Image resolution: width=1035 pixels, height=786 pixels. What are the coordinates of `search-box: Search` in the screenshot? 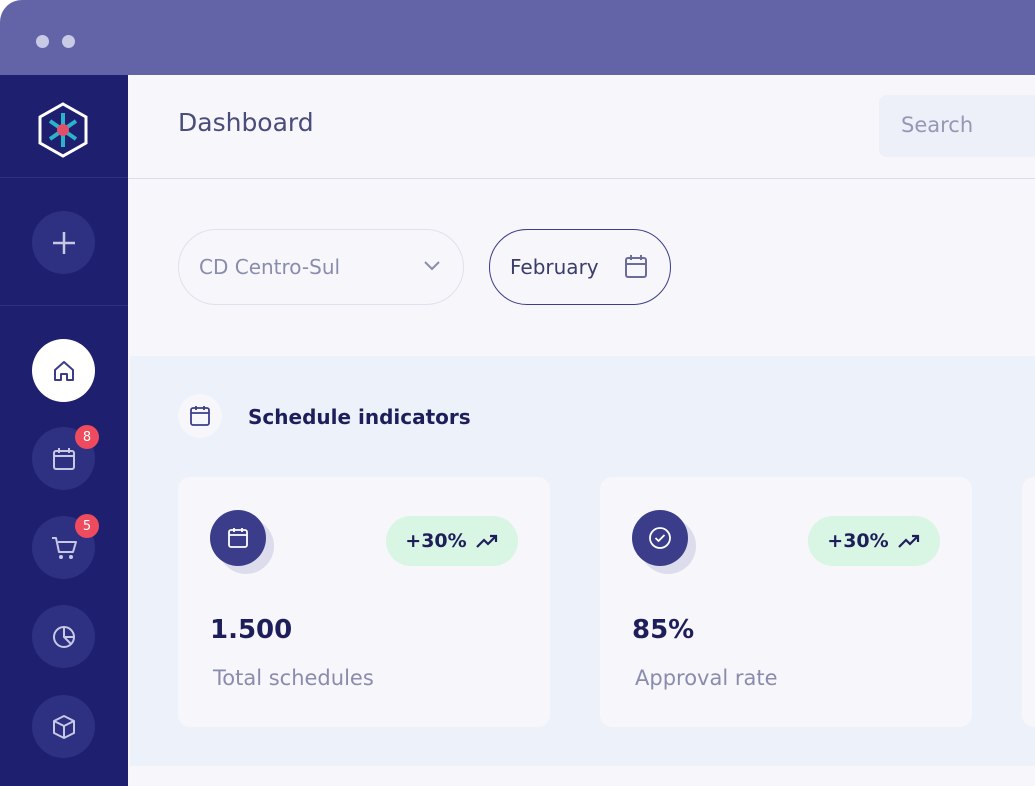 It's located at (957, 126).